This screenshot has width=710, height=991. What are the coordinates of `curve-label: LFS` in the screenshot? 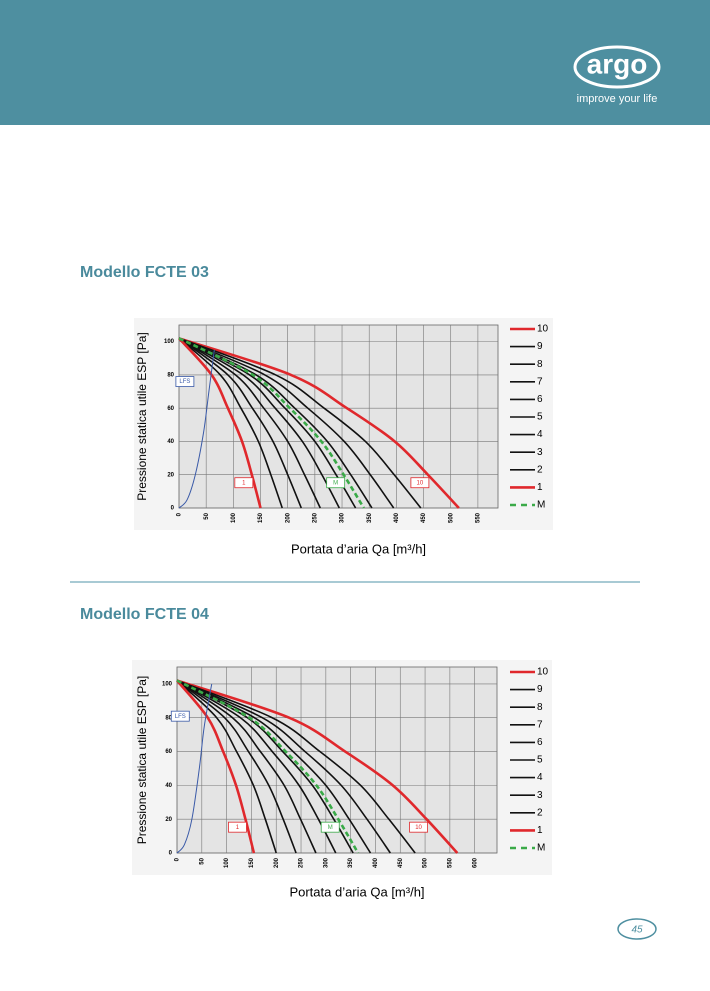 It's located at (184, 382).